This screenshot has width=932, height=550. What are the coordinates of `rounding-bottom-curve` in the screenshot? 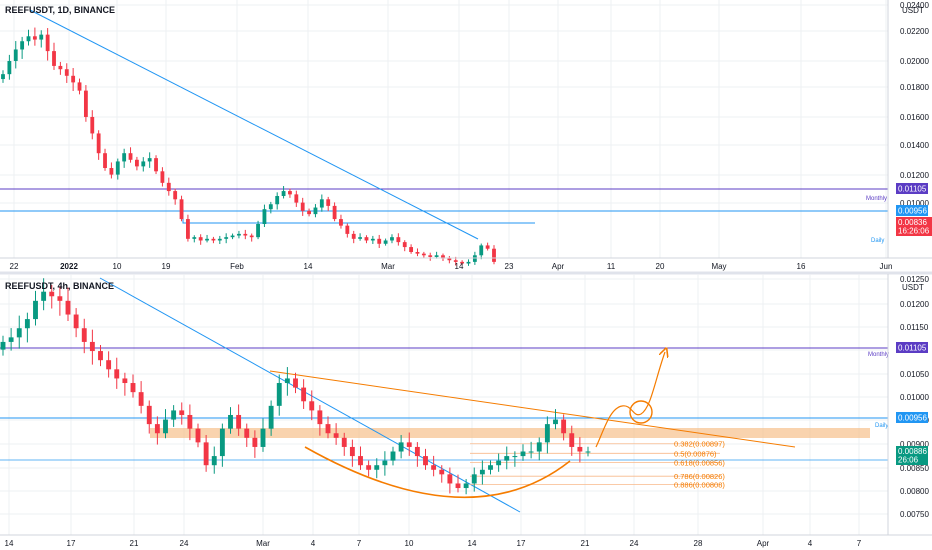 It's located at (437, 472).